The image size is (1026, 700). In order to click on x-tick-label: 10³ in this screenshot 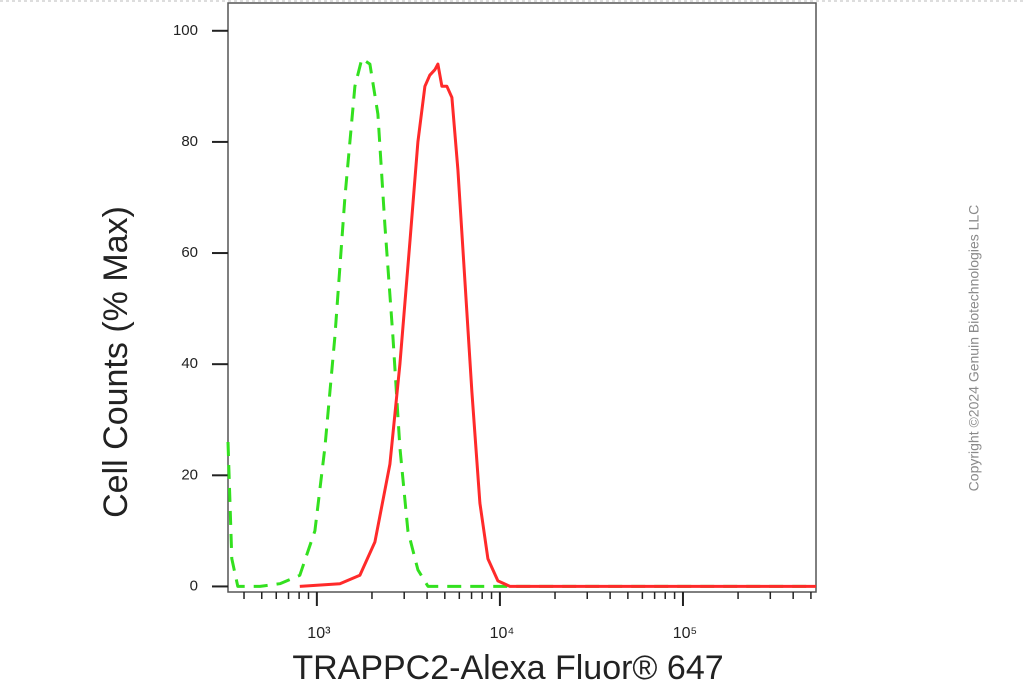, I will do `click(319, 633)`.